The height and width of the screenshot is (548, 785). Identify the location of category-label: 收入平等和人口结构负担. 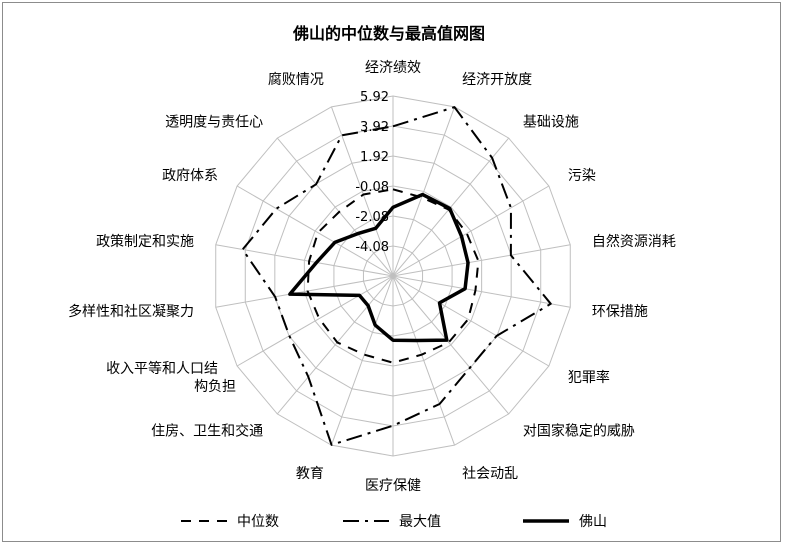
(171, 377).